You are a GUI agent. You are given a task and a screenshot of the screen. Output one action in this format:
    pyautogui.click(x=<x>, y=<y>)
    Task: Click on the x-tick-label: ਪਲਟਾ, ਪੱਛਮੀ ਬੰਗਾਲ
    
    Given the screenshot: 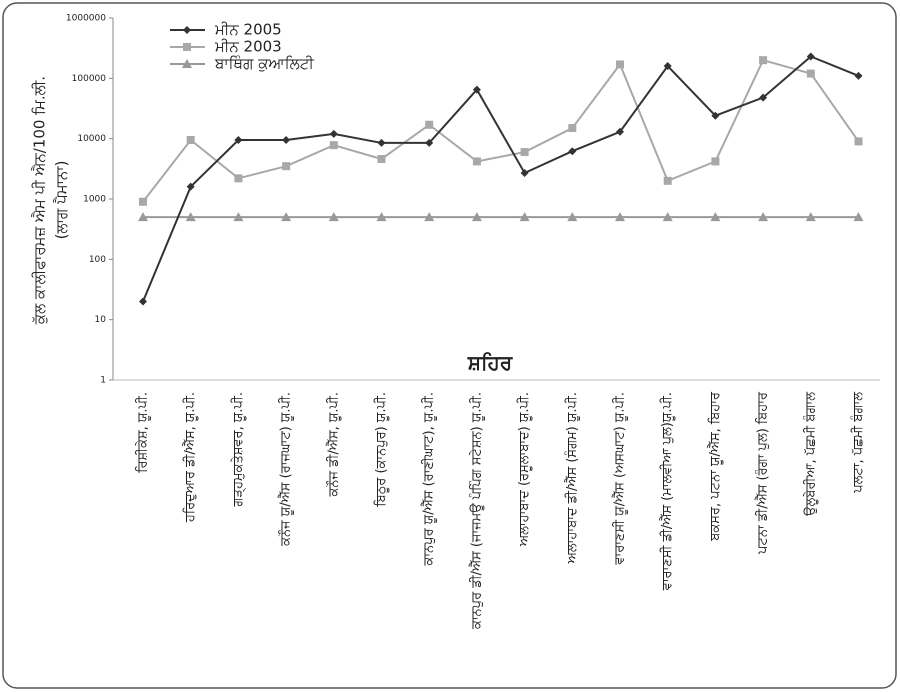 What is the action you would take?
    pyautogui.click(x=858, y=443)
    